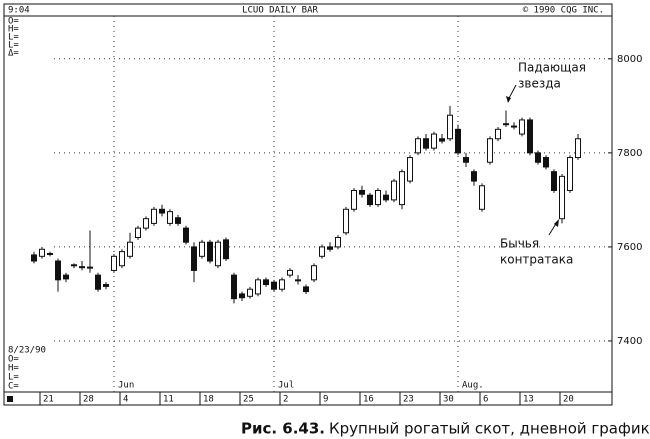 The height and width of the screenshot is (439, 650). What do you see at coordinates (285, 400) in the screenshot?
I see `x-tick-label: 2` at bounding box center [285, 400].